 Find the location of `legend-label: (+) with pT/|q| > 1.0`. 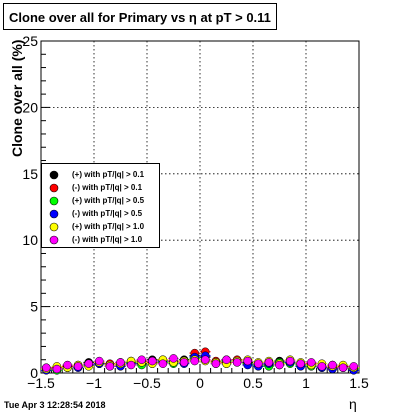

legend-label: (+) with pT/|q| > 1.0 is located at coordinates (108, 226).